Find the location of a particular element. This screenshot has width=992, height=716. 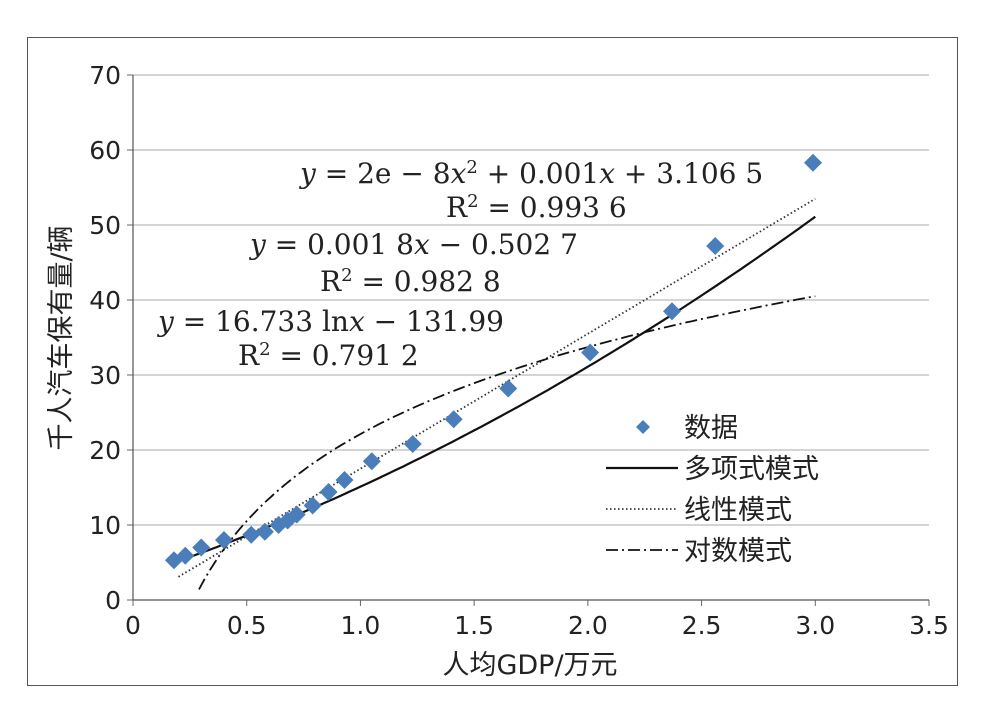

y-tick-label: 20 is located at coordinates (105, 450).